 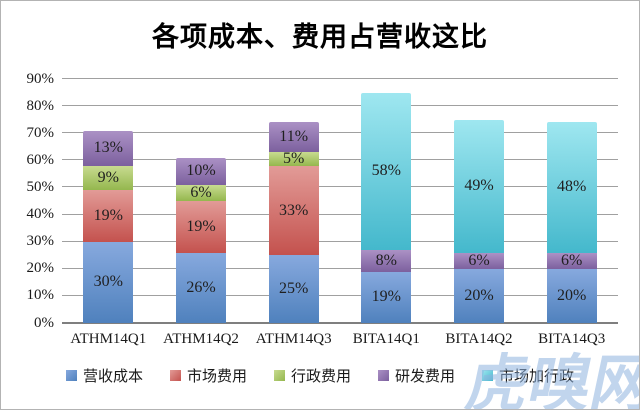 I want to click on bar-segment-研发费用: 10%, so click(x=201, y=171).